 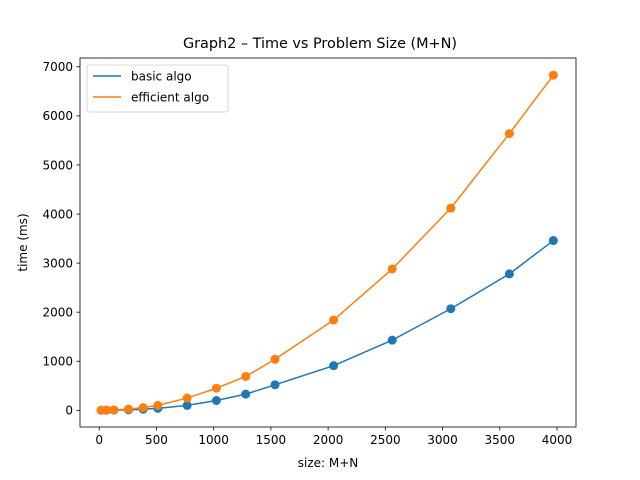 I want to click on x-tick-label: 3000, so click(x=442, y=440).